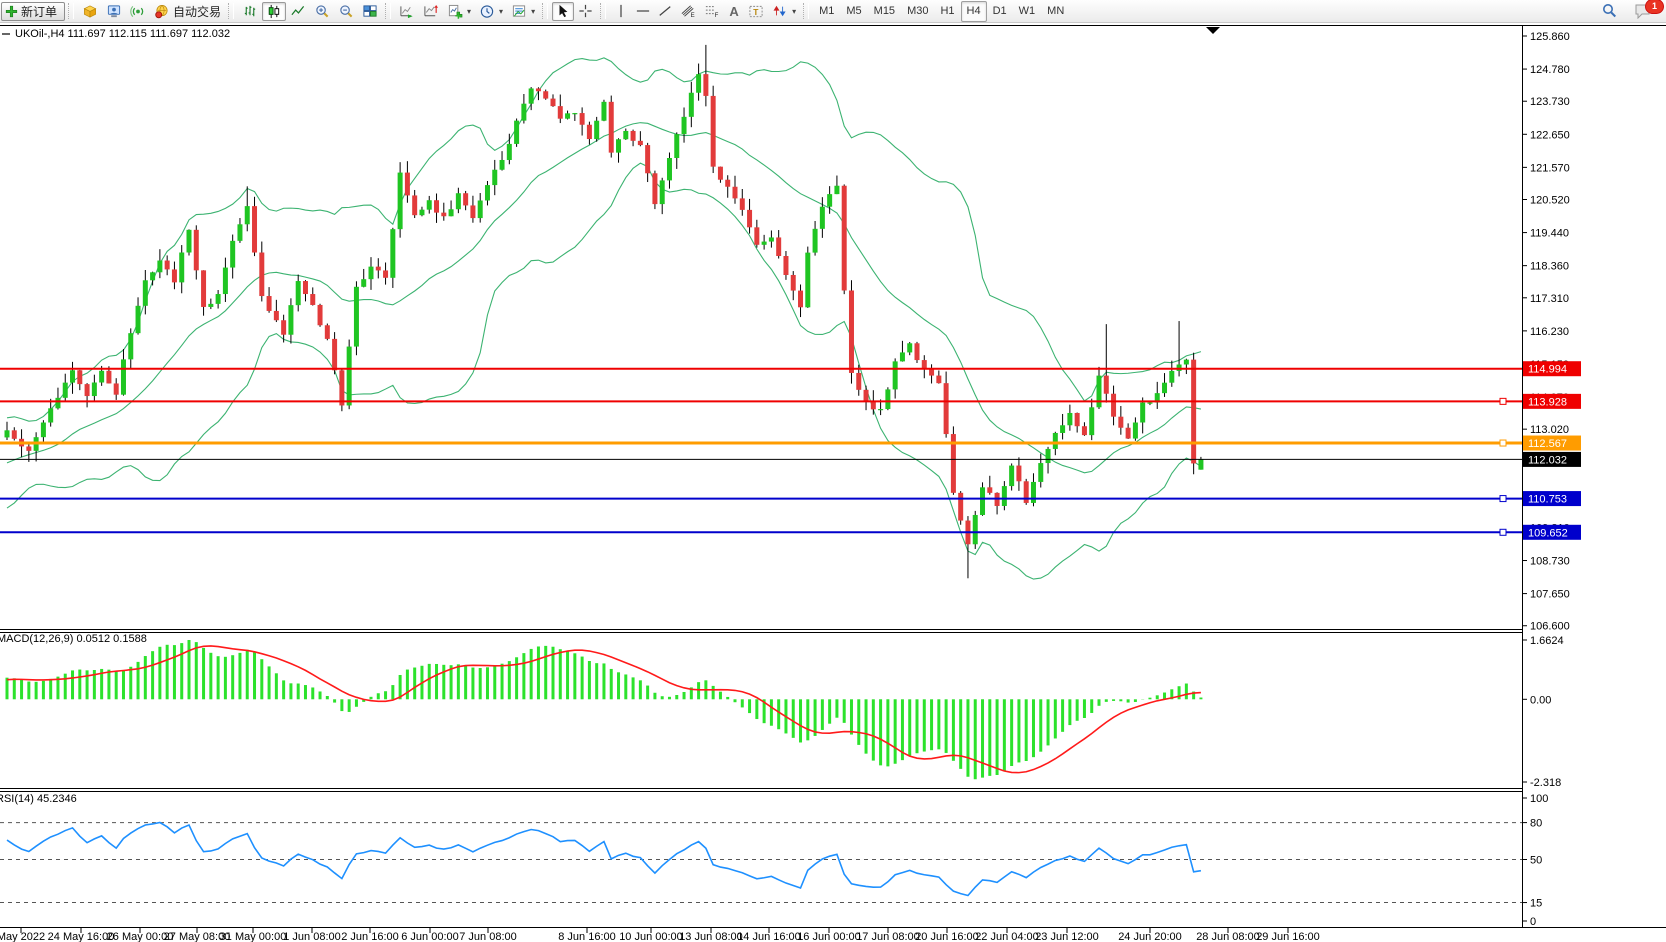  What do you see at coordinates (918, 11) in the screenshot?
I see `timeframe-m30-button: M30` at bounding box center [918, 11].